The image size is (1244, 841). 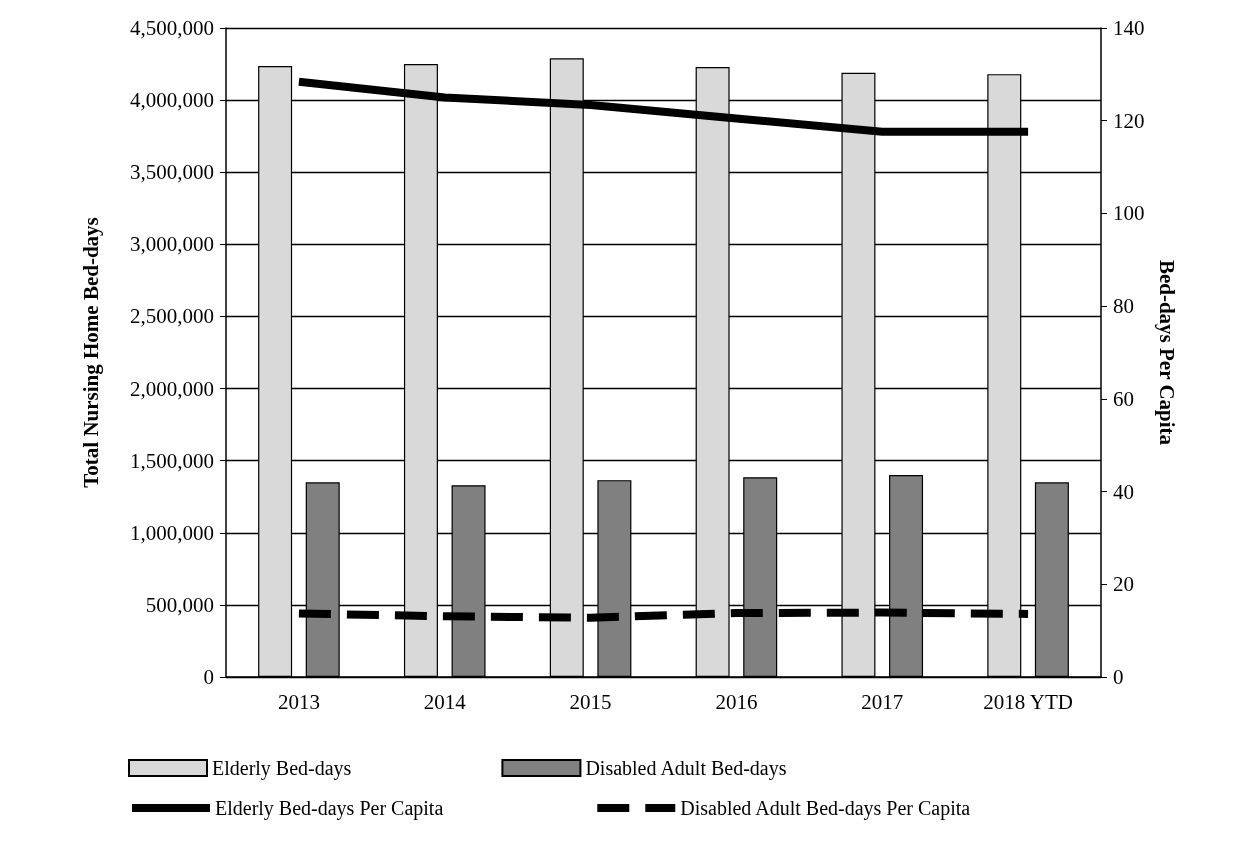 What do you see at coordinates (1129, 213) in the screenshot?
I see `y2-tick-label: 100` at bounding box center [1129, 213].